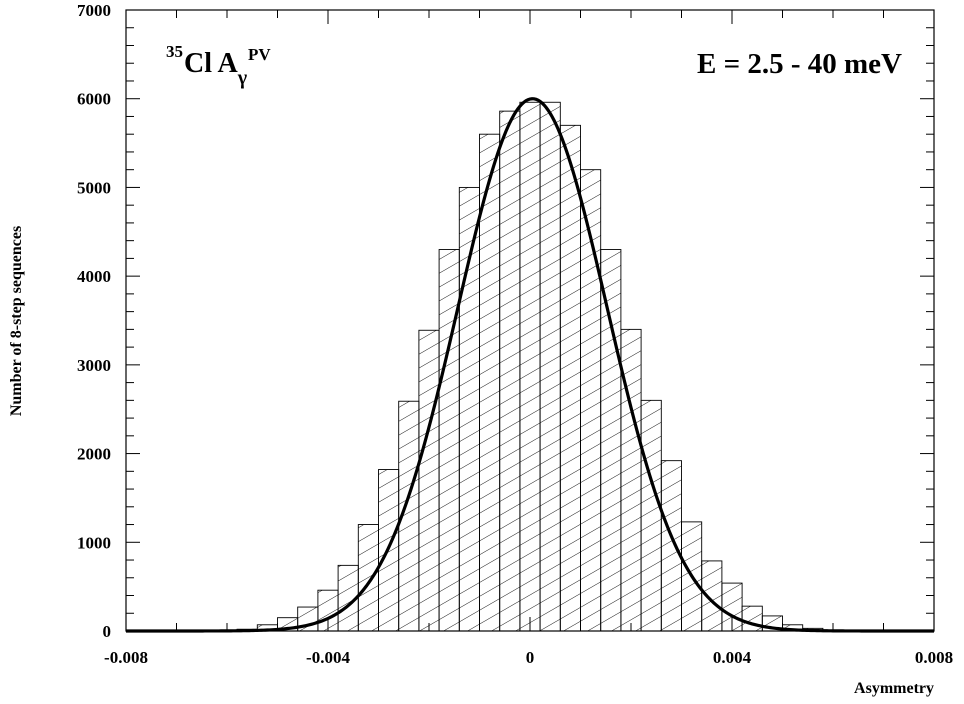 This screenshot has height=704, width=964. What do you see at coordinates (94, 365) in the screenshot?
I see `y-tick-label: 3000` at bounding box center [94, 365].